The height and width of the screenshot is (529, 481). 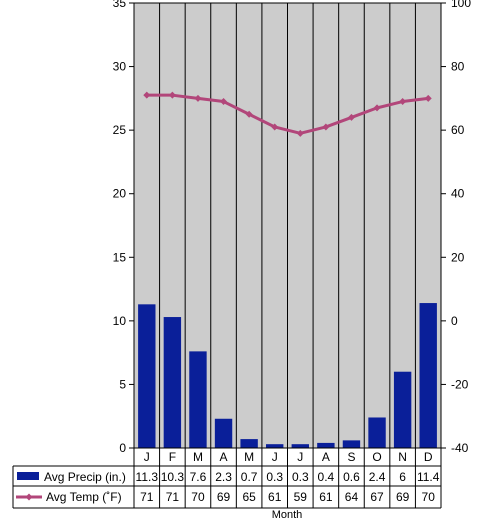 I want to click on temp-value: 65, so click(x=249, y=497).